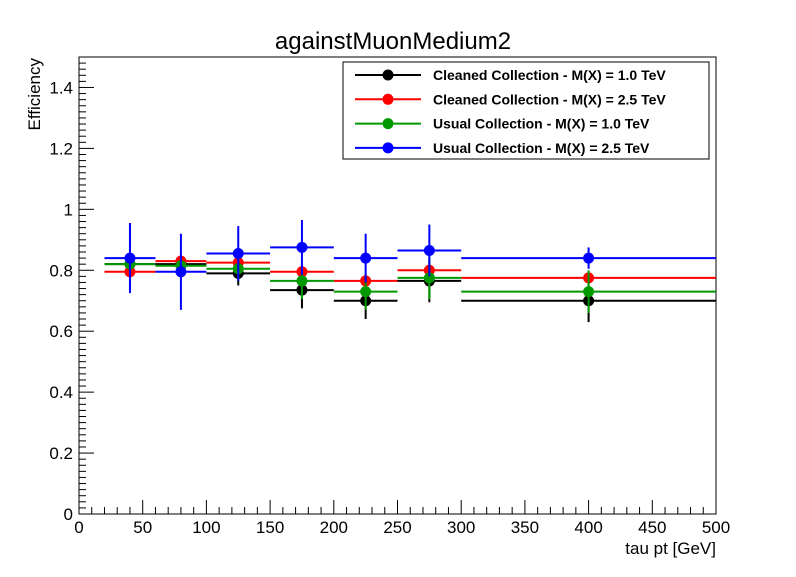 This screenshot has height=577, width=796. I want to click on x-tick-label: 350, so click(525, 527).